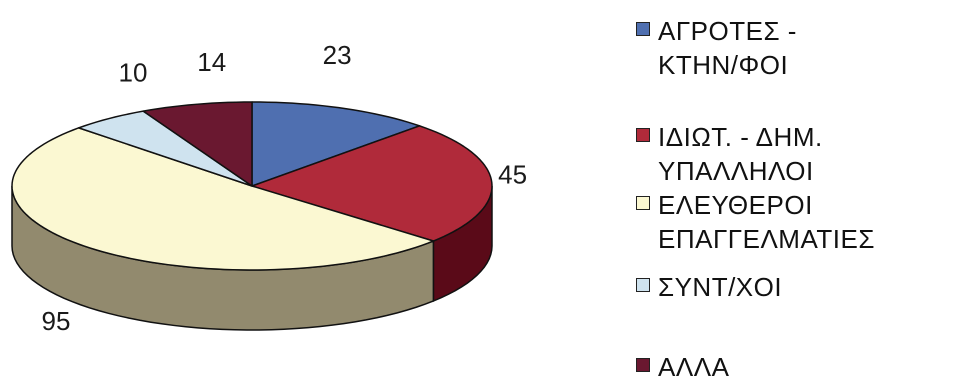 Image resolution: width=955 pixels, height=384 pixels. What do you see at coordinates (56, 321) in the screenshot?
I see `data-label-eleftheroi: 95` at bounding box center [56, 321].